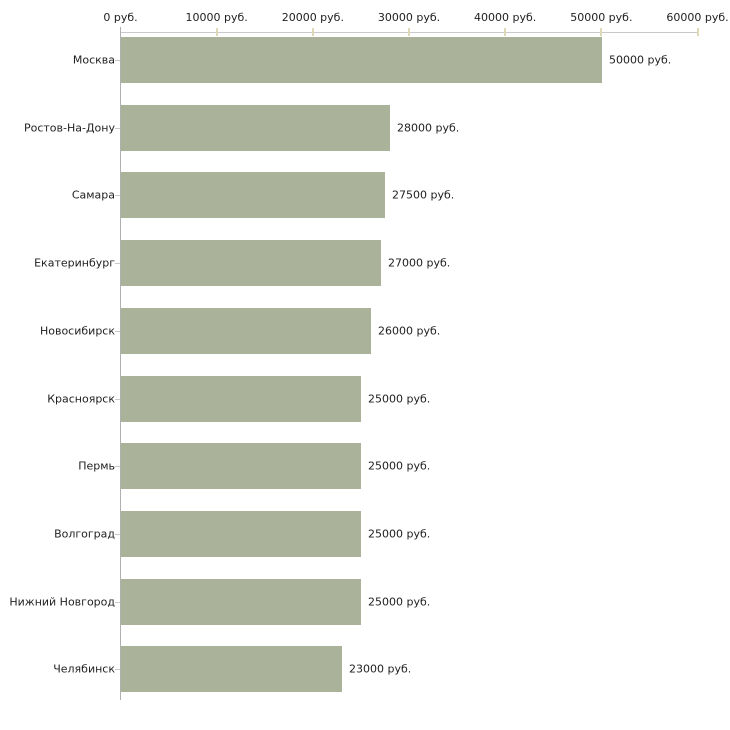  I want to click on category-label: Красноярск, so click(81, 399).